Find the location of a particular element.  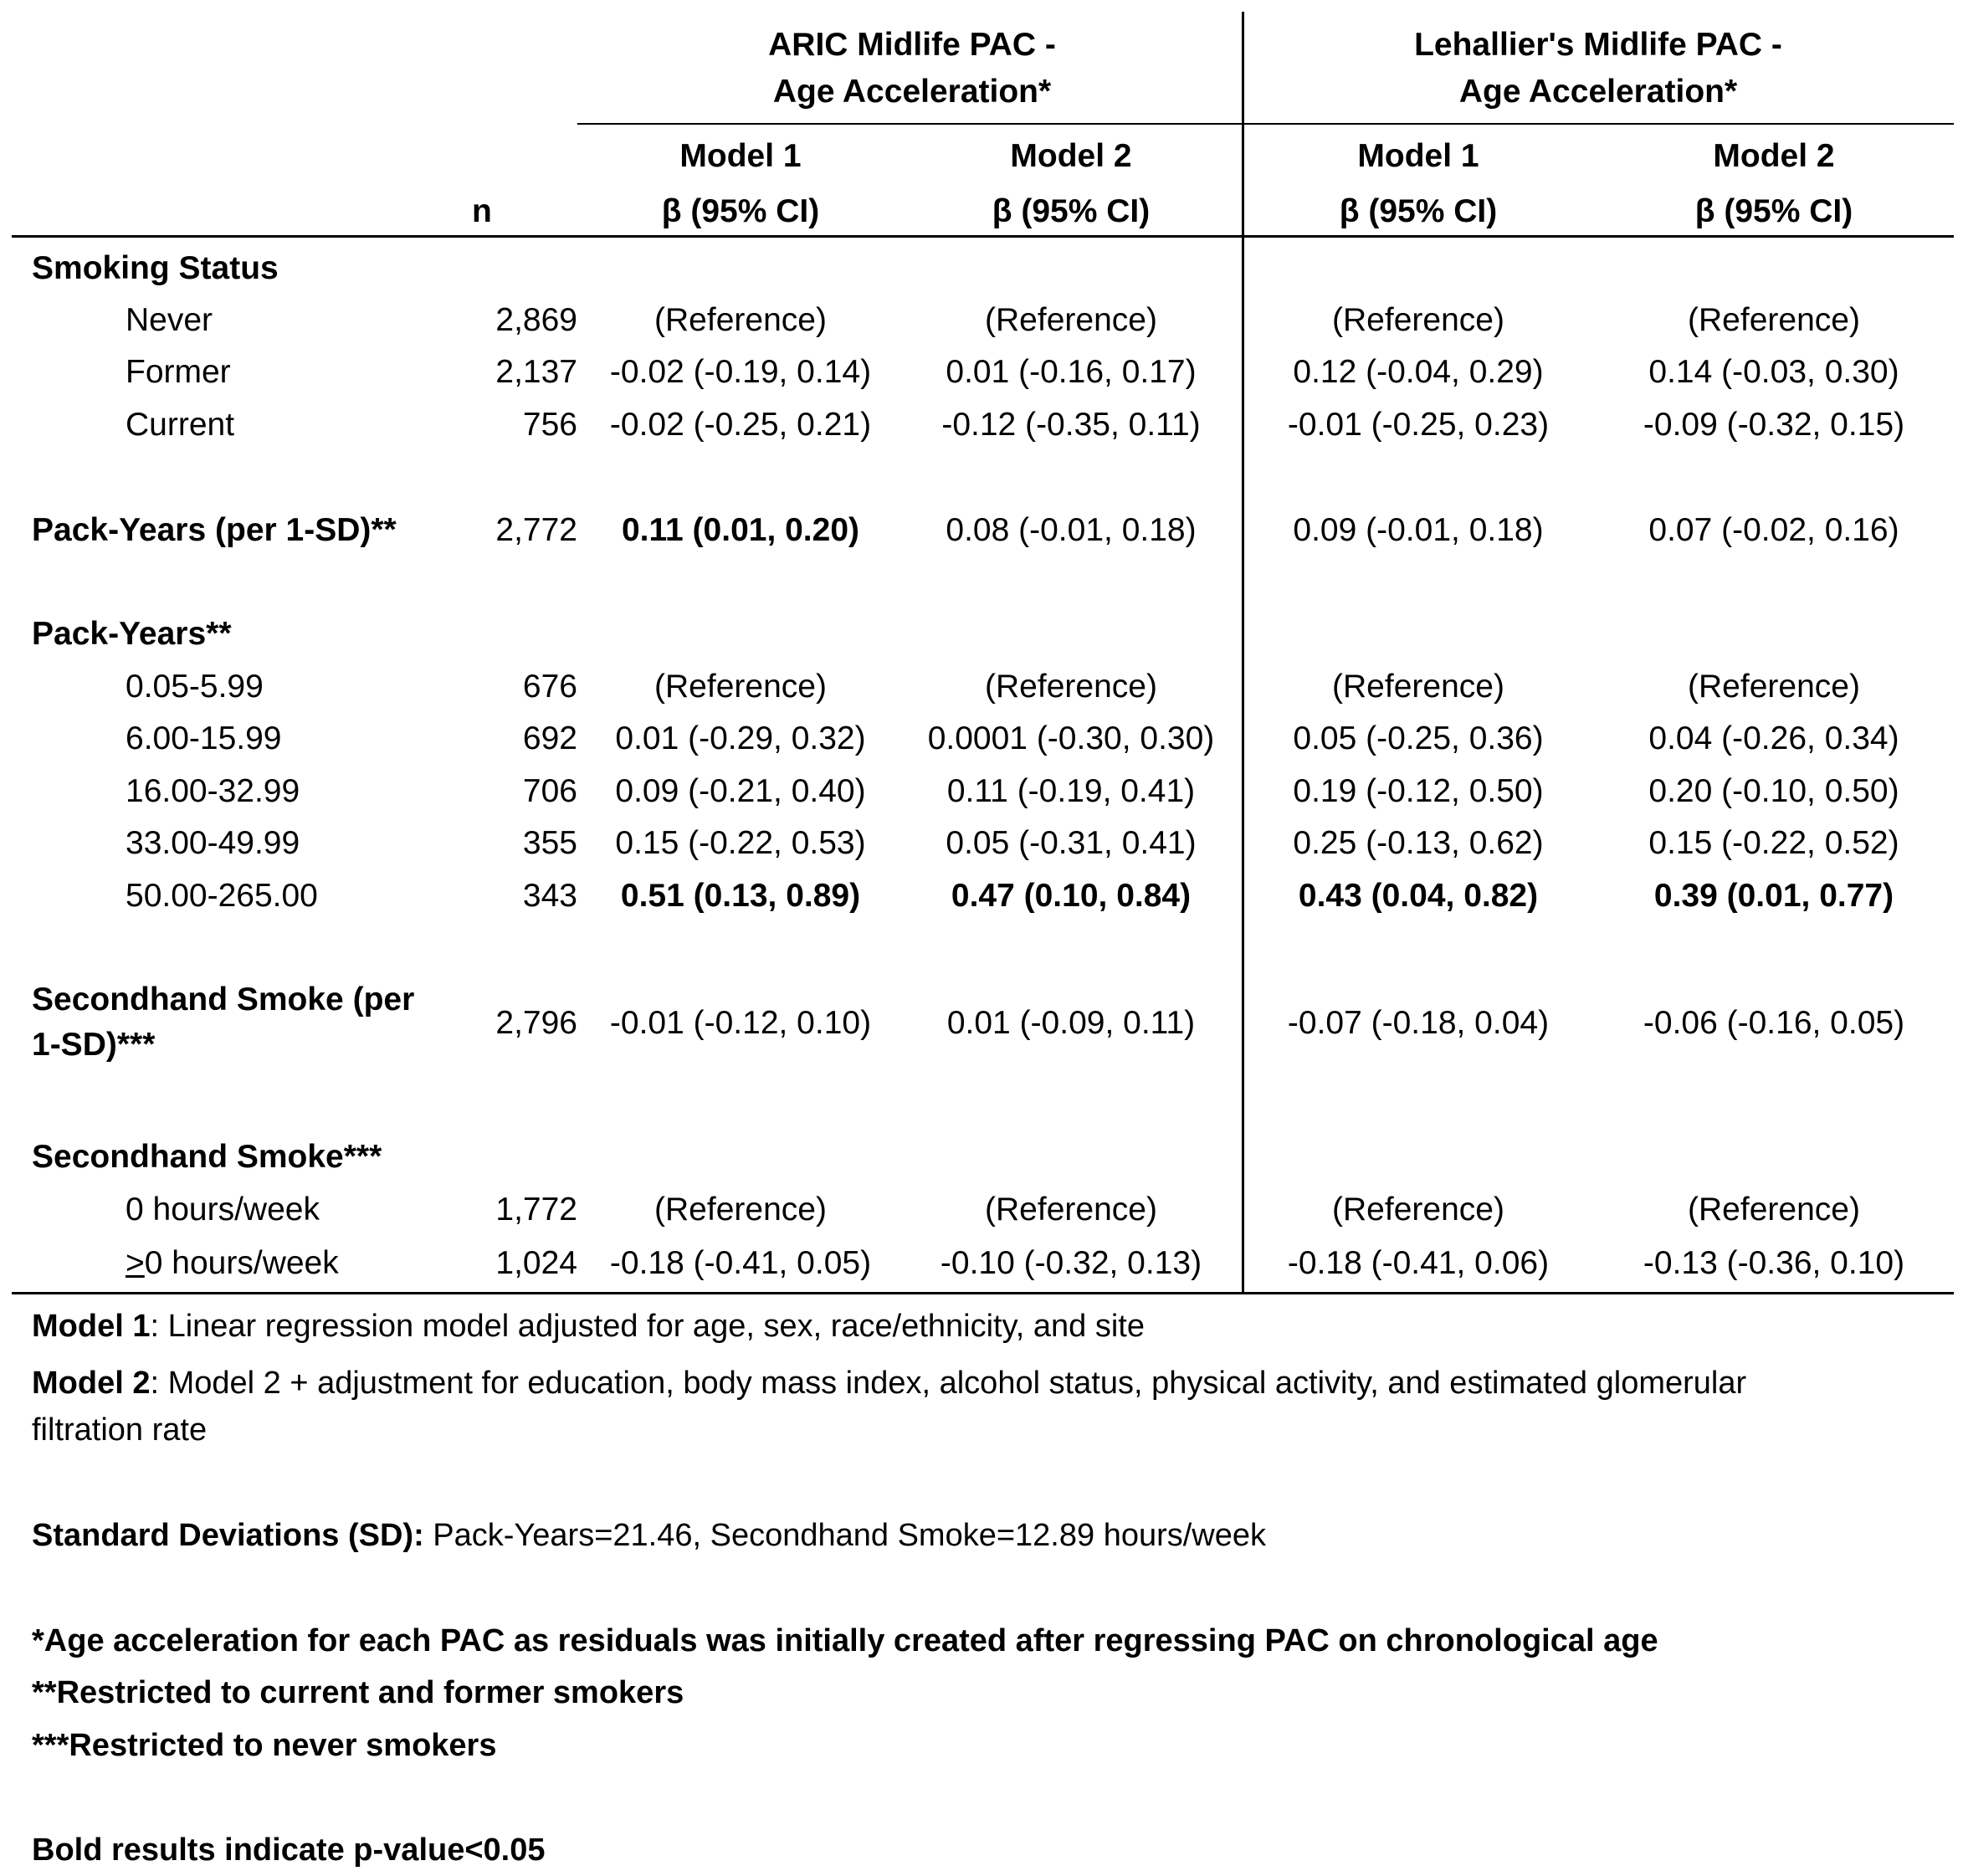

cell-aric-model1: -0.02 (-0.25, 0.21) is located at coordinates (740, 425).